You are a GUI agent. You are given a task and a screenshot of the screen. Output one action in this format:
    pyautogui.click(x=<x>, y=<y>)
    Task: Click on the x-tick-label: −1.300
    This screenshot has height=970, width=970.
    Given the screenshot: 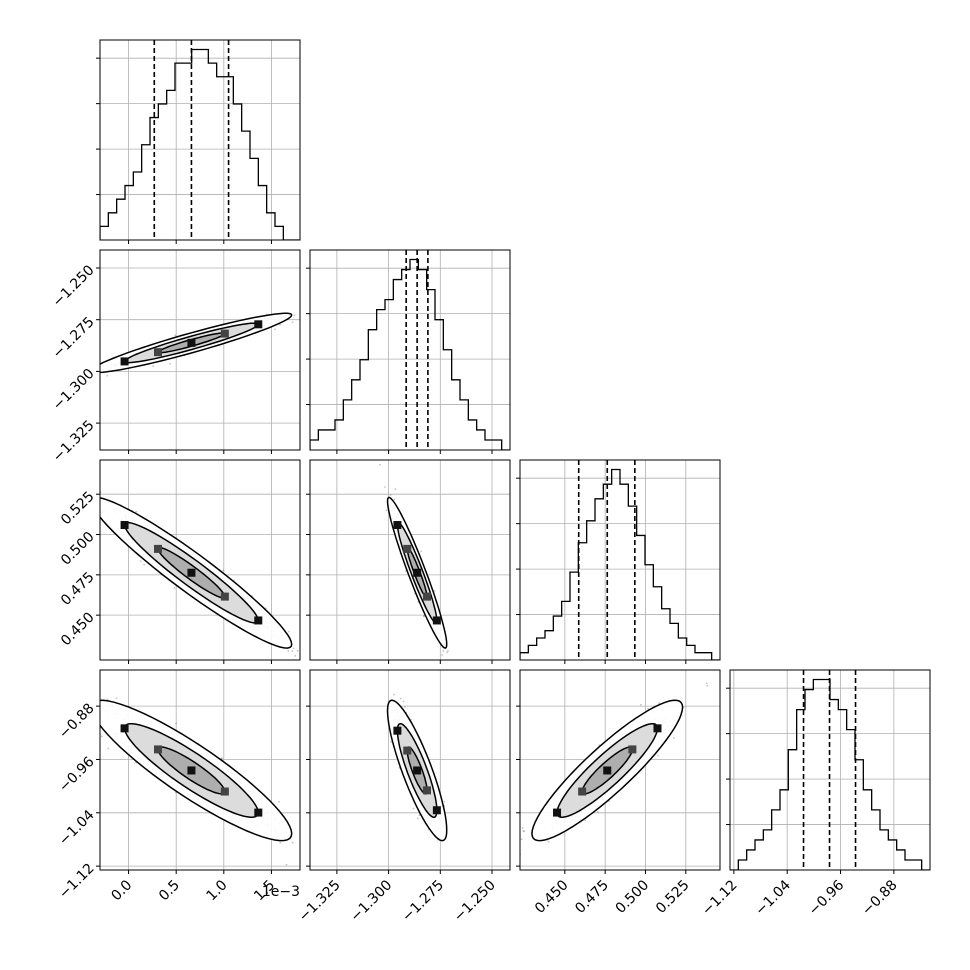 What is the action you would take?
    pyautogui.click(x=371, y=901)
    